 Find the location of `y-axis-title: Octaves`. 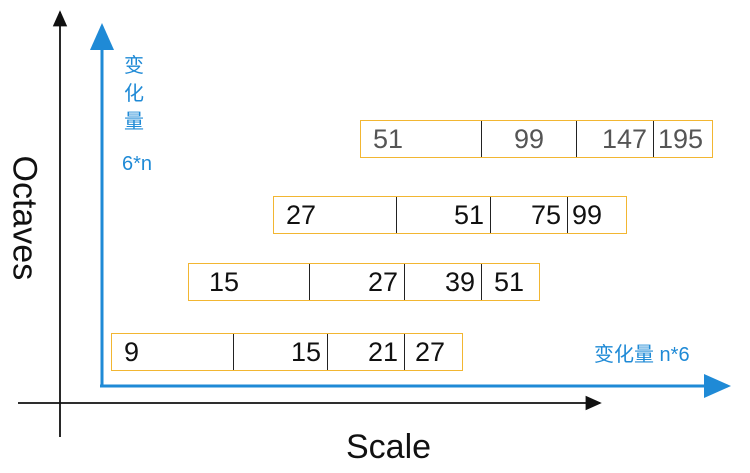

y-axis-title: Octaves is located at coordinates (24, 218).